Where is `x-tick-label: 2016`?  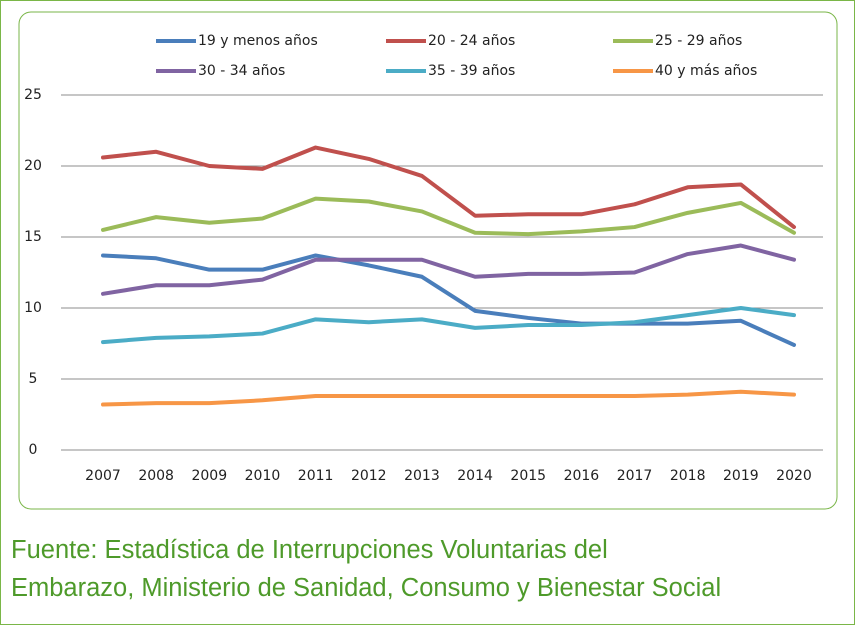 x-tick-label: 2016 is located at coordinates (582, 476).